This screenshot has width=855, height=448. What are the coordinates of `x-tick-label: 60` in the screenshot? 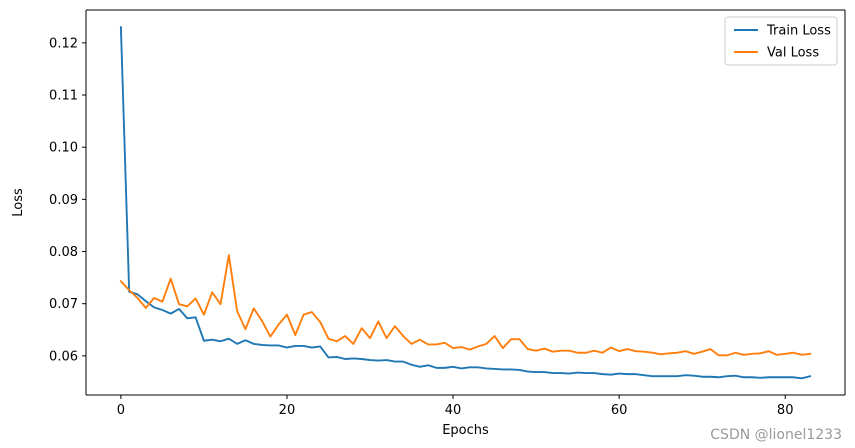 It's located at (619, 410).